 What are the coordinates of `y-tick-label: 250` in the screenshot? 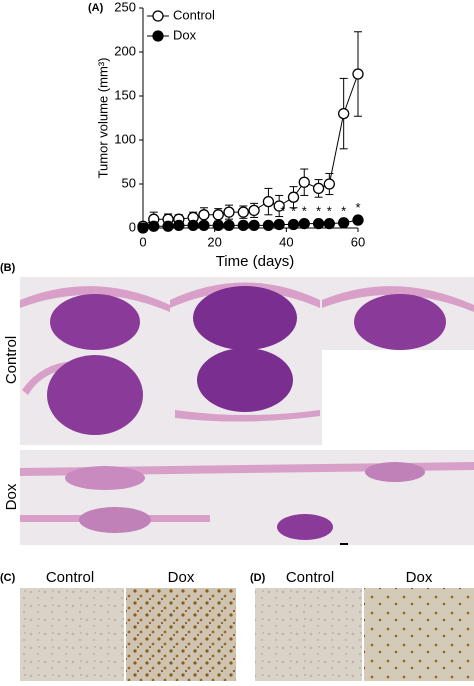 It's located at (125, 7).